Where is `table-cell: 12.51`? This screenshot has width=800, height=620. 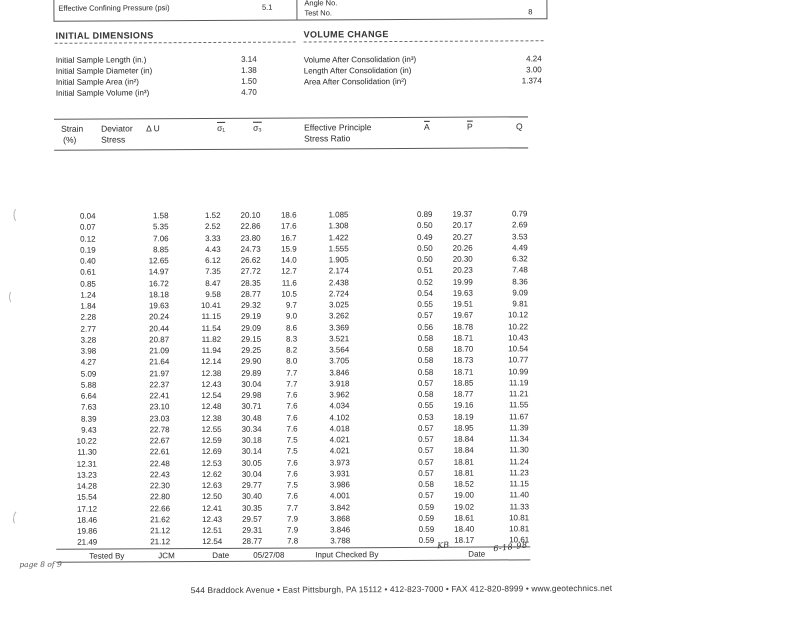
table-cell: 12.51 is located at coordinates (197, 531).